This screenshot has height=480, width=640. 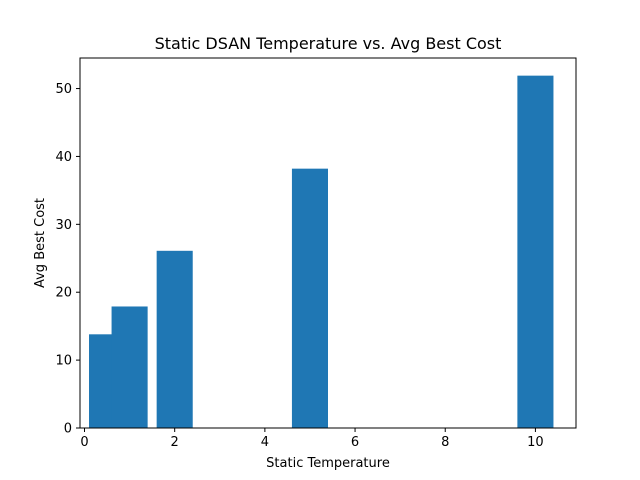 I want to click on y-axis-ticks: 0 10 20 30 40 50, so click(x=67, y=259).